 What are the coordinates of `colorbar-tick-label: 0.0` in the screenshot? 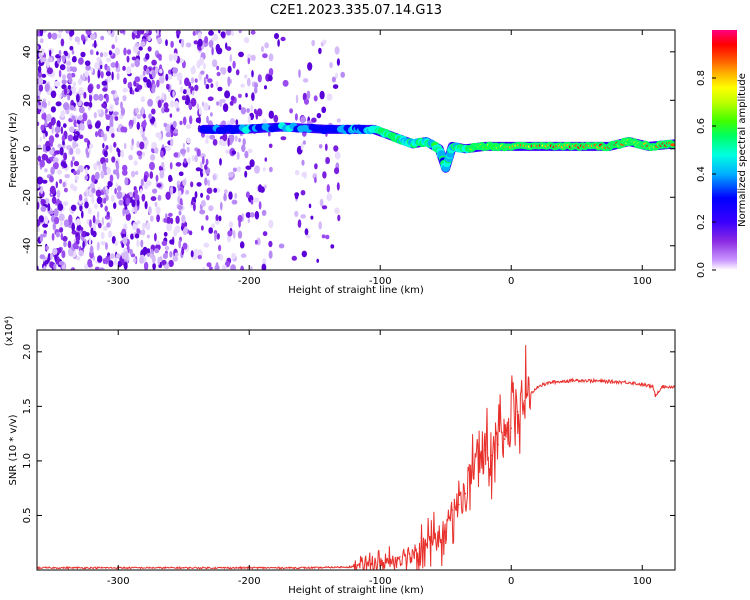 It's located at (701, 270).